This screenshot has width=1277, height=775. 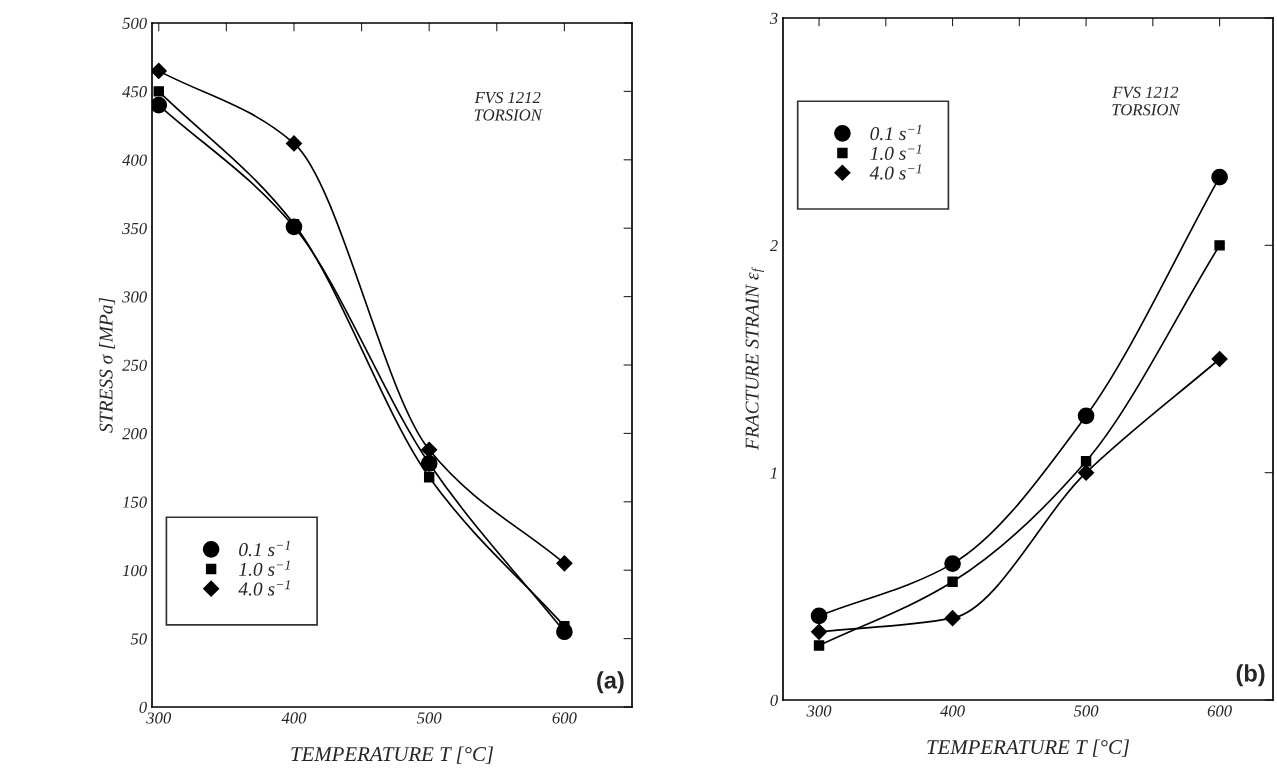 I want to click on y-axis-title: STRESS σ [MPa], so click(x=107, y=365).